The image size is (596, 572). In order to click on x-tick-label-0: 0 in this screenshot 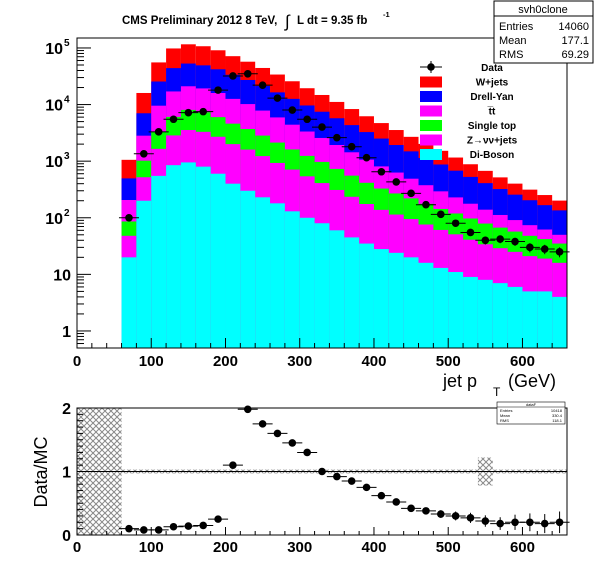, I will do `click(77, 361)`.